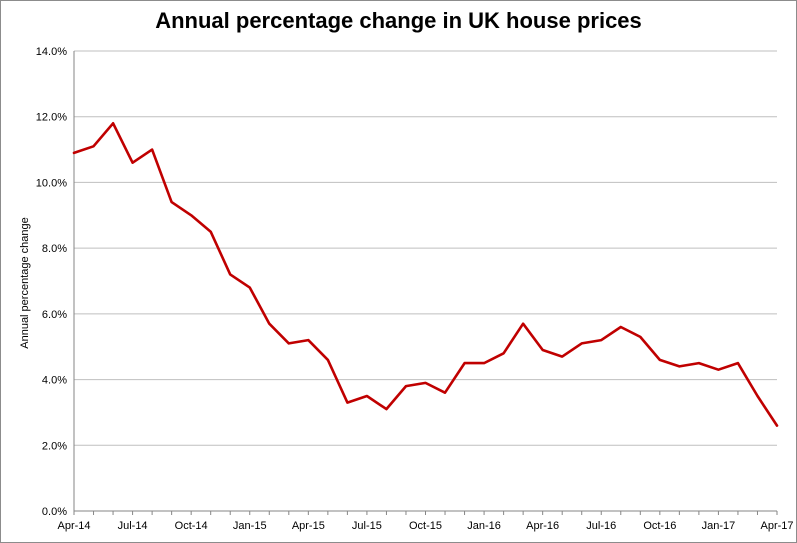 The width and height of the screenshot is (797, 543). What do you see at coordinates (133, 526) in the screenshot?
I see `x-tick-label: Jul-14` at bounding box center [133, 526].